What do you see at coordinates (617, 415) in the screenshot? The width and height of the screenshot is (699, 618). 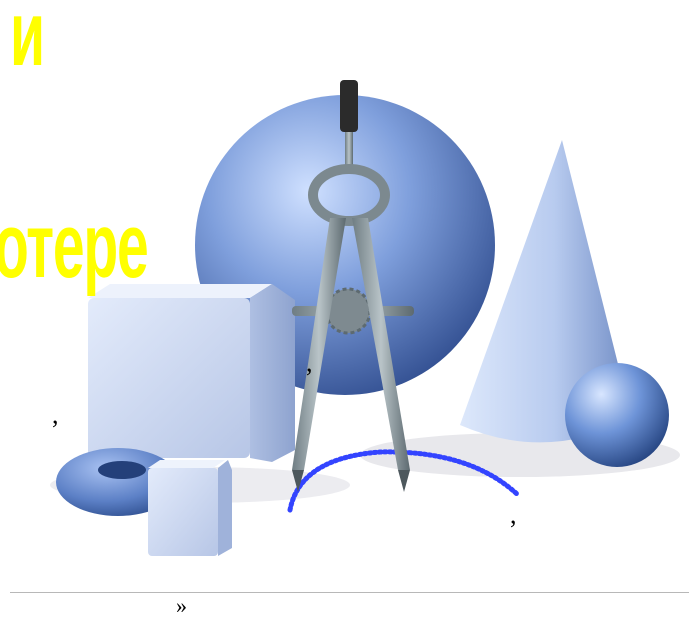 I see `small-sphere` at bounding box center [617, 415].